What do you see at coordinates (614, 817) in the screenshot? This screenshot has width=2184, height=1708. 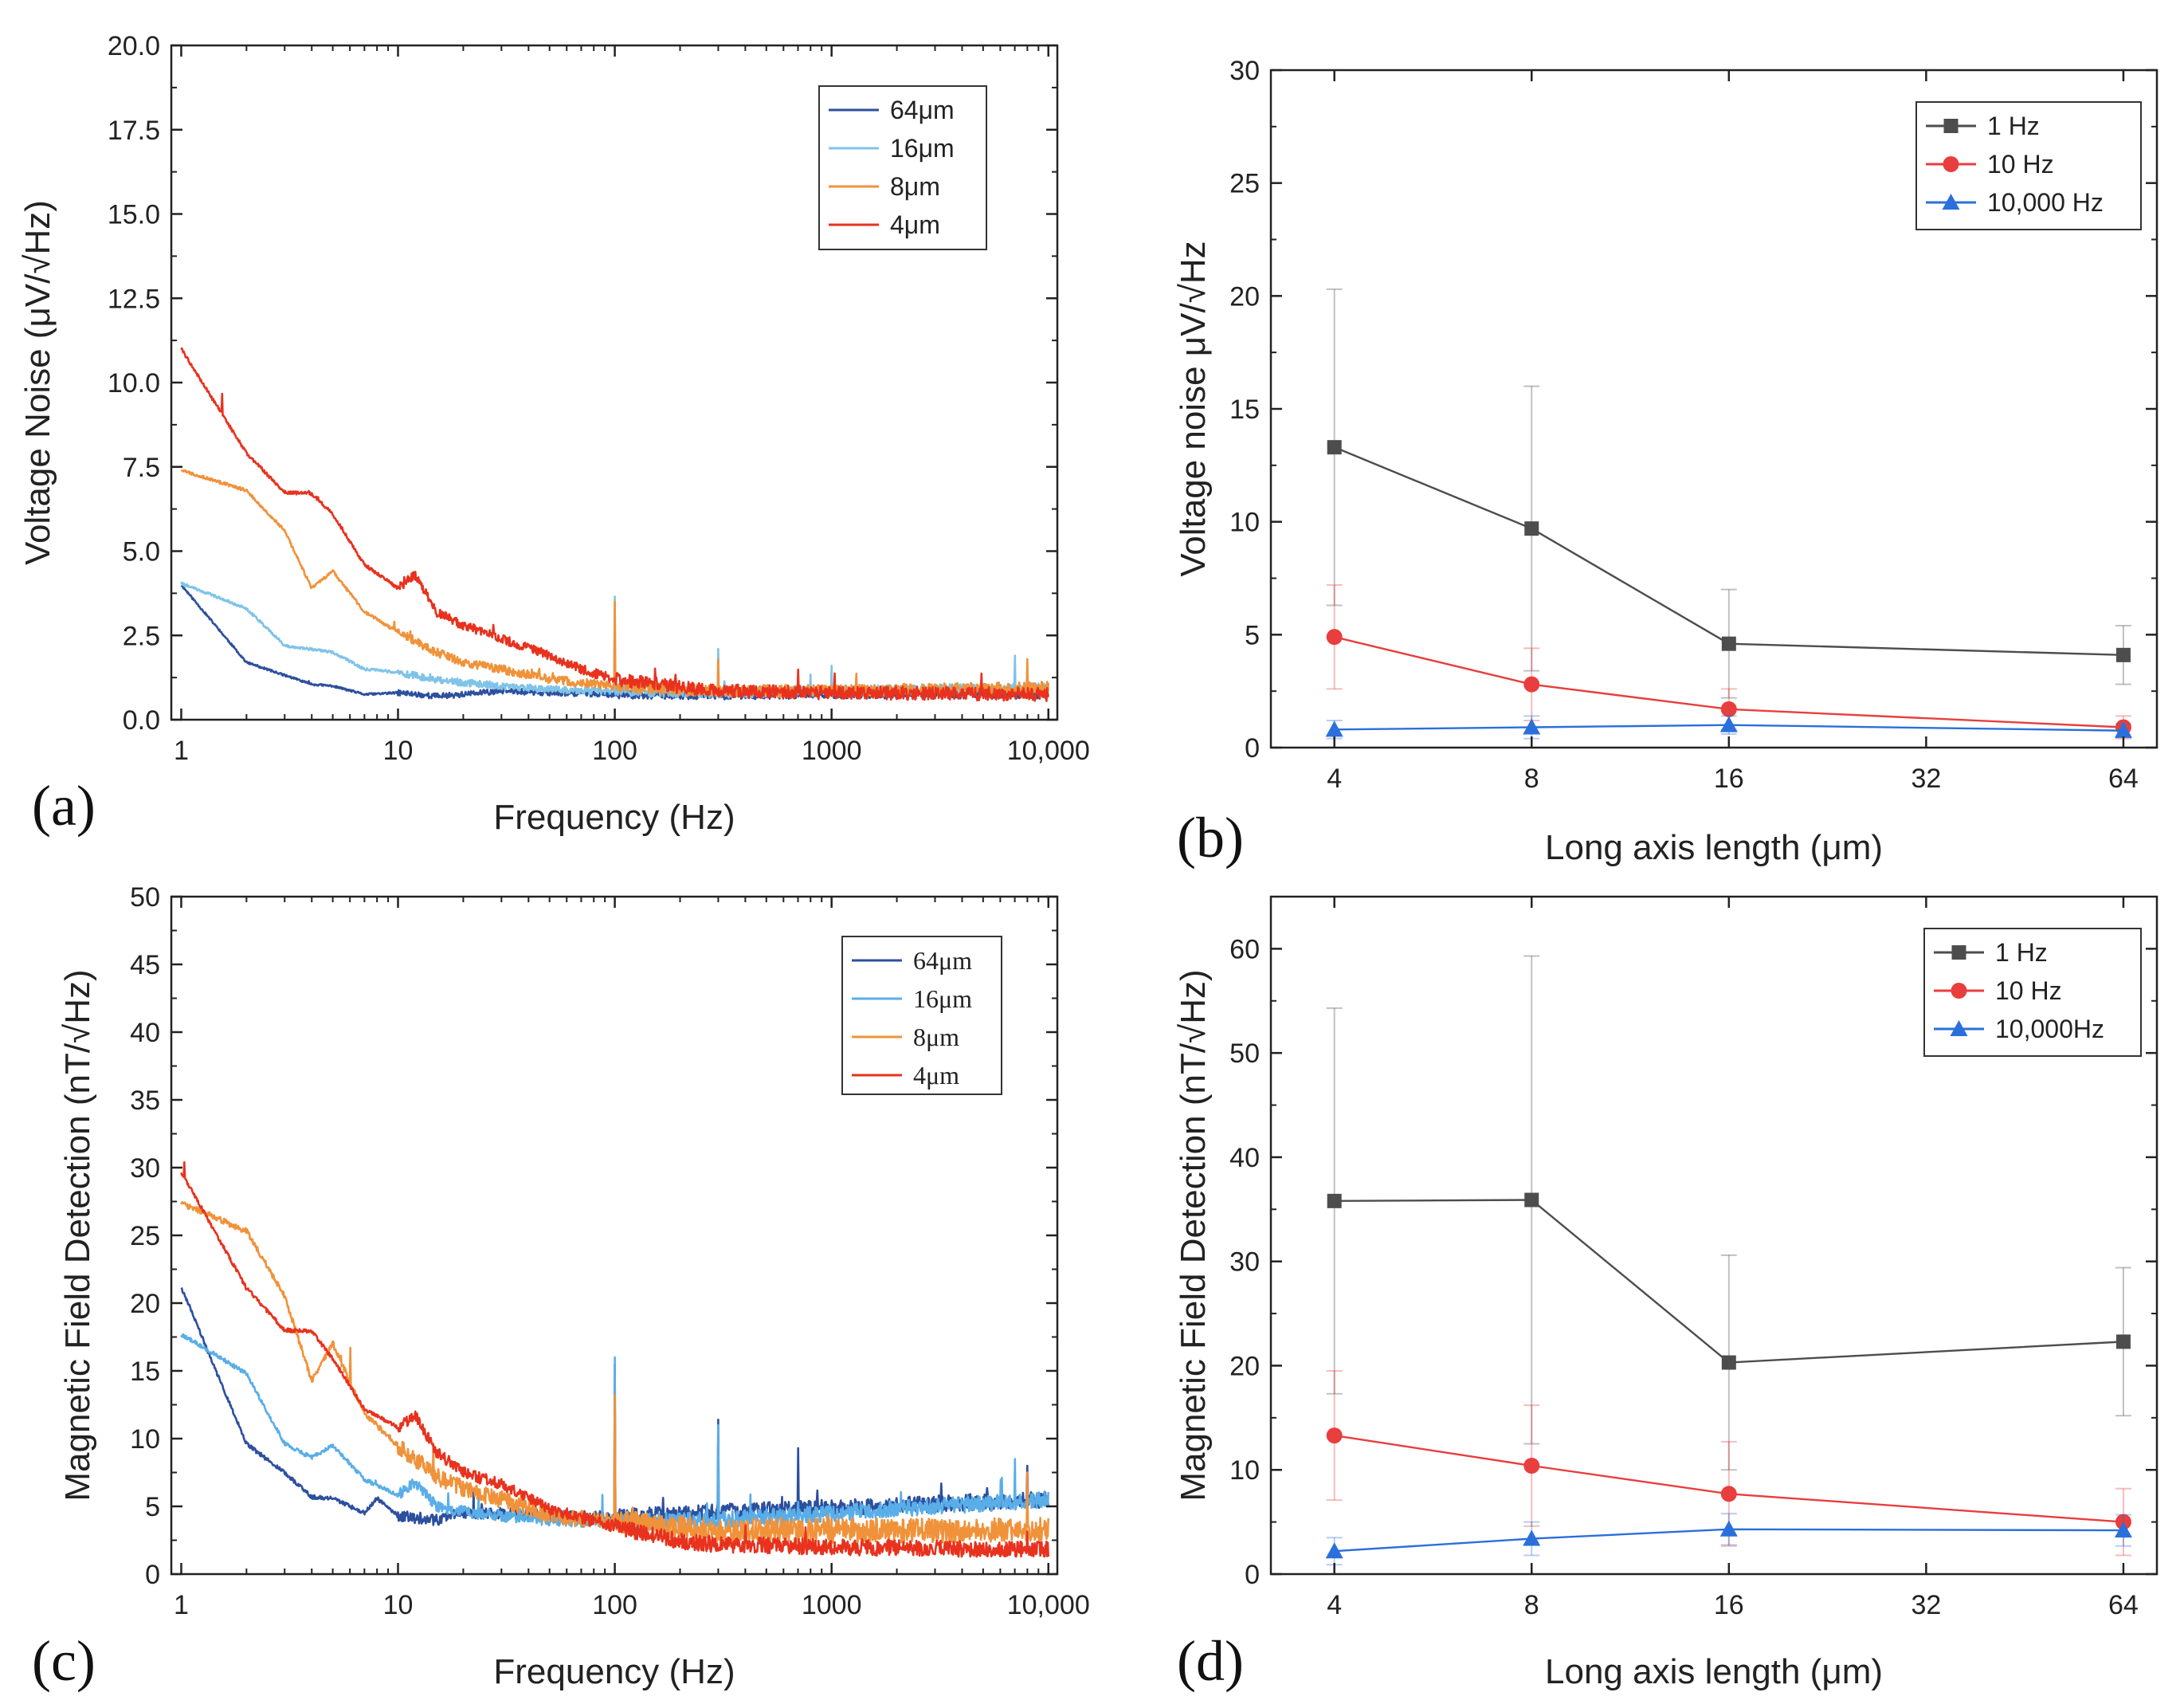 I see `x-axis-title: Frequency (Hz)` at bounding box center [614, 817].